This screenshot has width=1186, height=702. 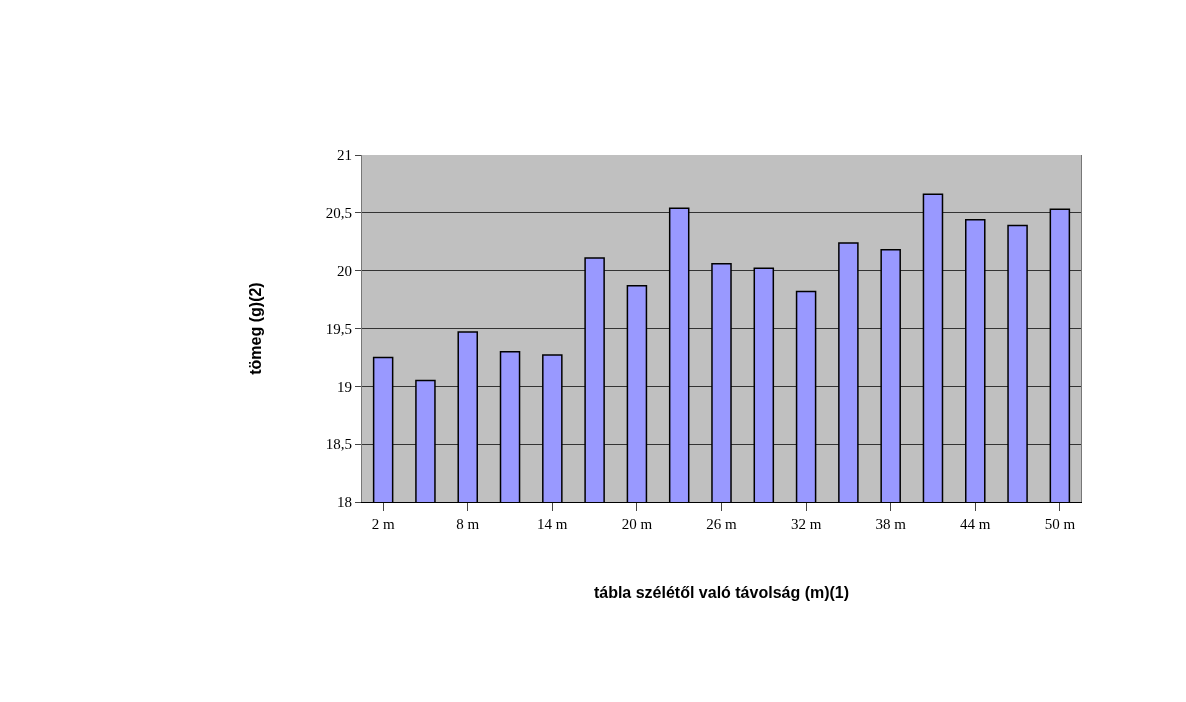 I want to click on x-tick-label: 14 m, so click(x=552, y=524).